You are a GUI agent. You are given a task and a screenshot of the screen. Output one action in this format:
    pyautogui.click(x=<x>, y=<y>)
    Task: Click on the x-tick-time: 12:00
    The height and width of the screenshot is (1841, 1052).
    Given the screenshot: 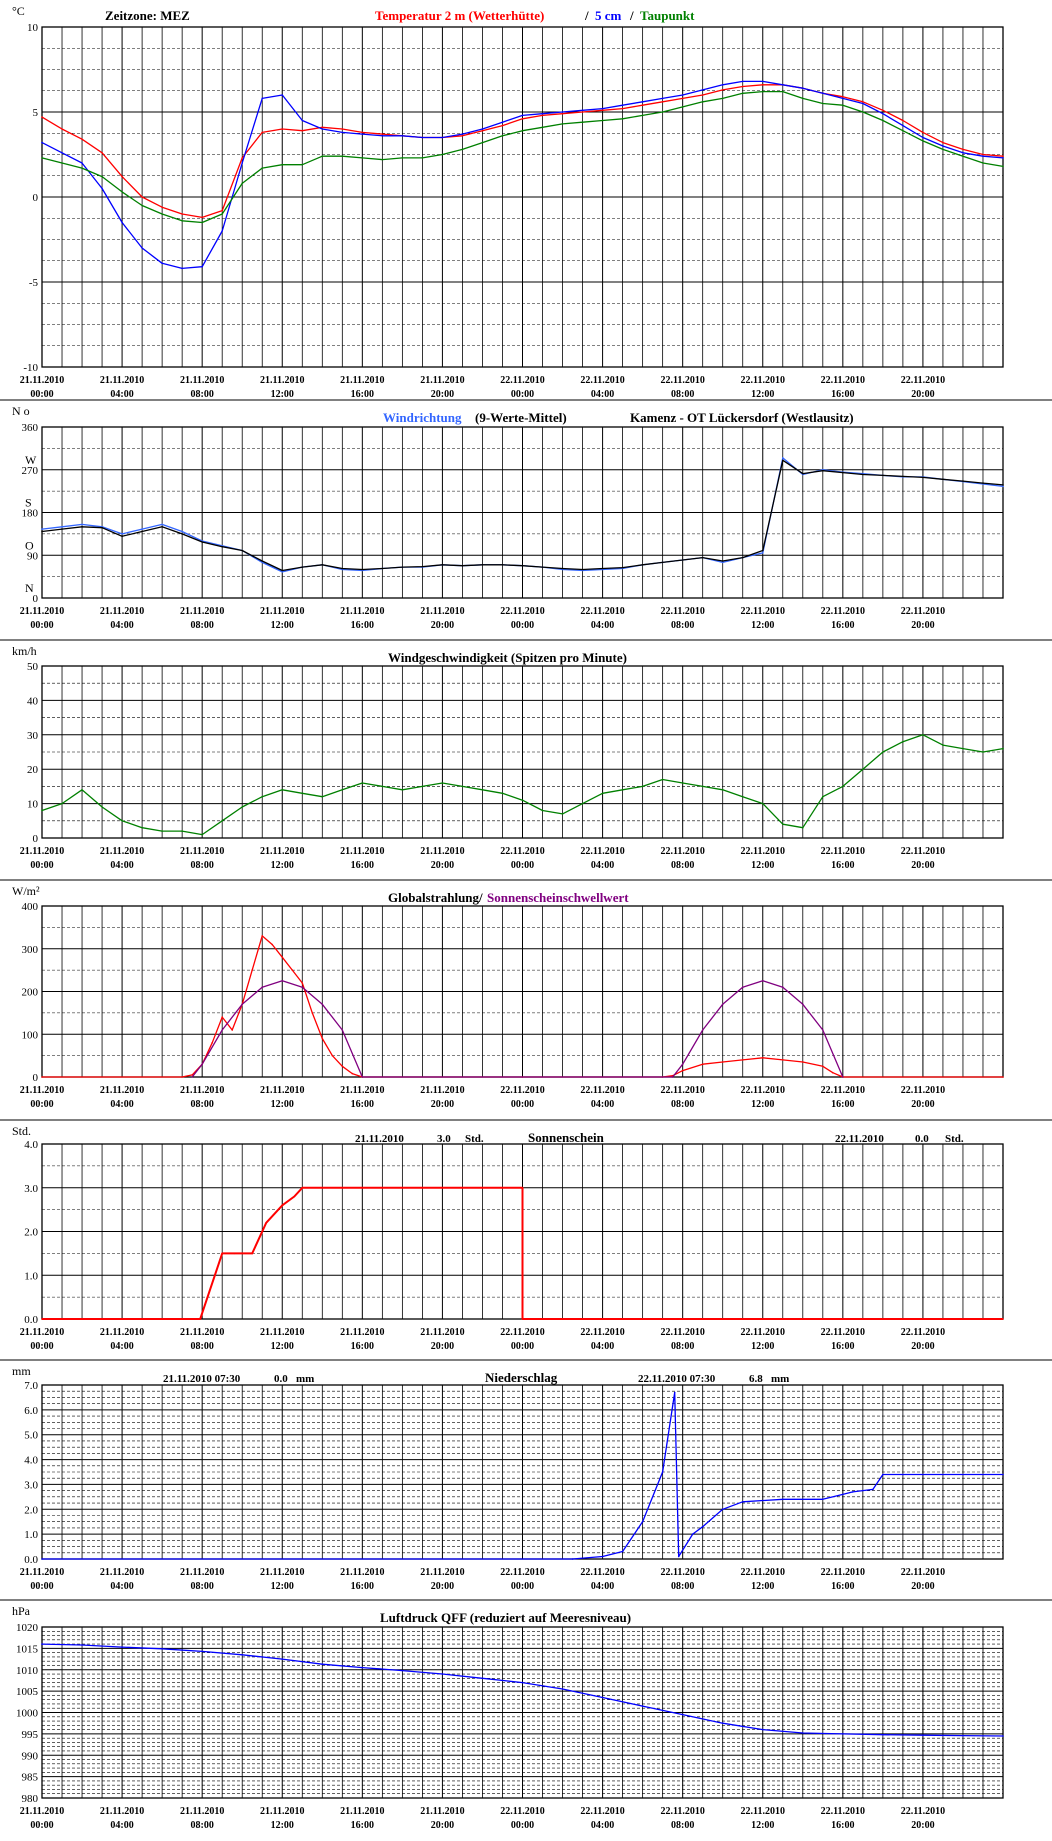 What is the action you would take?
    pyautogui.click(x=762, y=625)
    